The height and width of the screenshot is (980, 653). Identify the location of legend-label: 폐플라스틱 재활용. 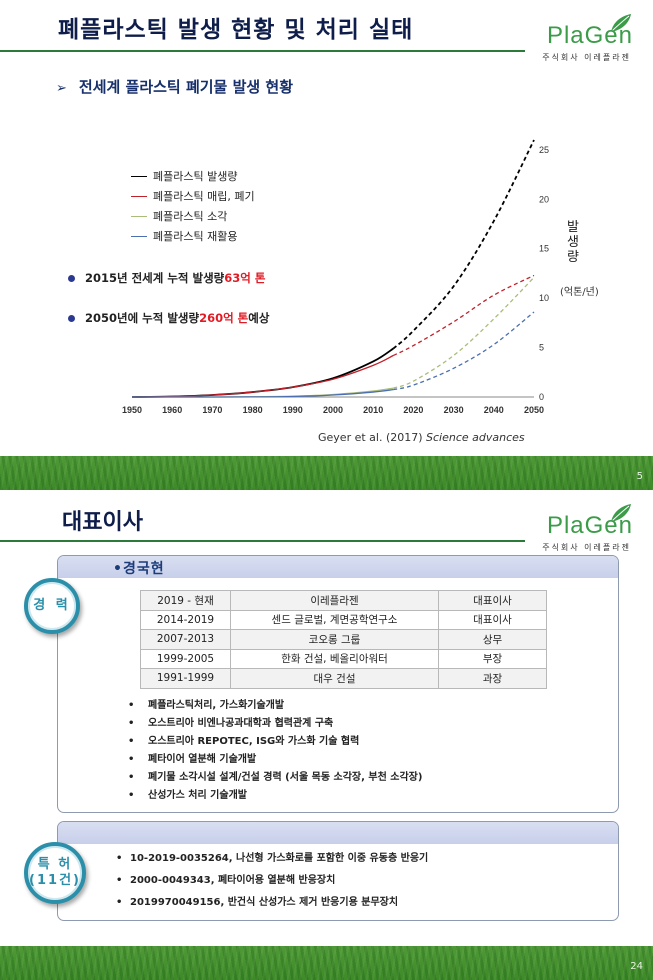
(195, 236).